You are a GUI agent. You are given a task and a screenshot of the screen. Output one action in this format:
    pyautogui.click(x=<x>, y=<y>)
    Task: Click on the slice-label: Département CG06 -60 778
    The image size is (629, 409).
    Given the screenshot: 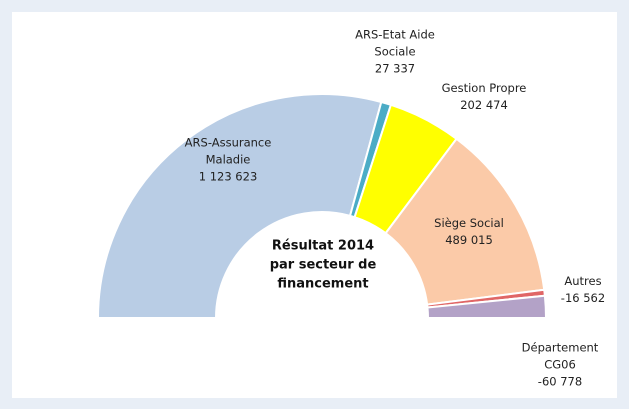 What is the action you would take?
    pyautogui.click(x=560, y=365)
    